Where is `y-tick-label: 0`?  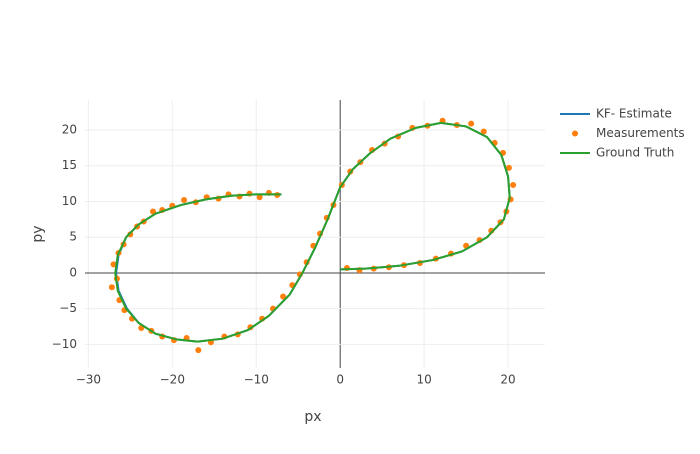 y-tick-label: 0 is located at coordinates (73, 272).